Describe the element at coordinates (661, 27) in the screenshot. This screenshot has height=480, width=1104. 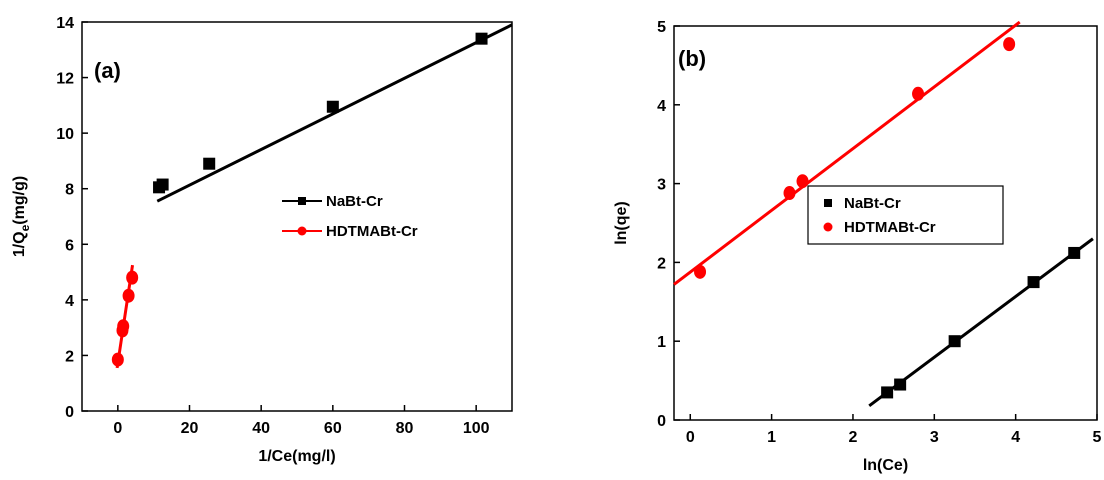
I see `y-tick-label: 5` at that location.